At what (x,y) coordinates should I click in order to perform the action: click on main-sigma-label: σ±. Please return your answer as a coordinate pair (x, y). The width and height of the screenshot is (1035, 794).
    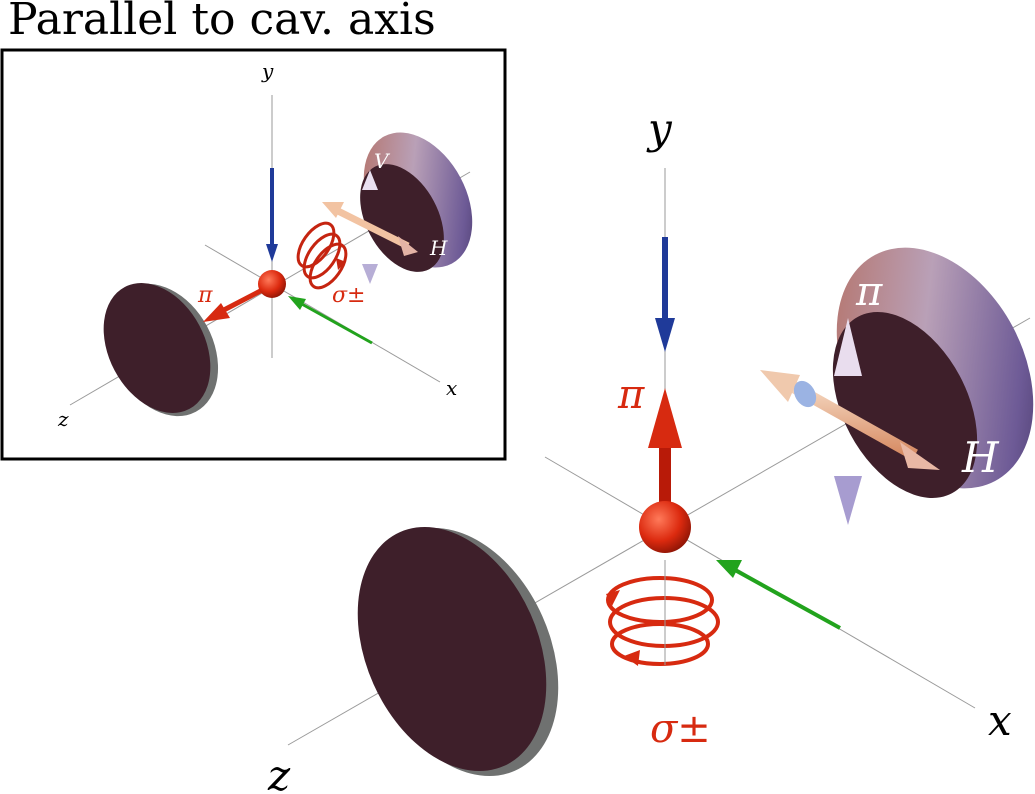
    Looking at the image, I should click on (680, 729).